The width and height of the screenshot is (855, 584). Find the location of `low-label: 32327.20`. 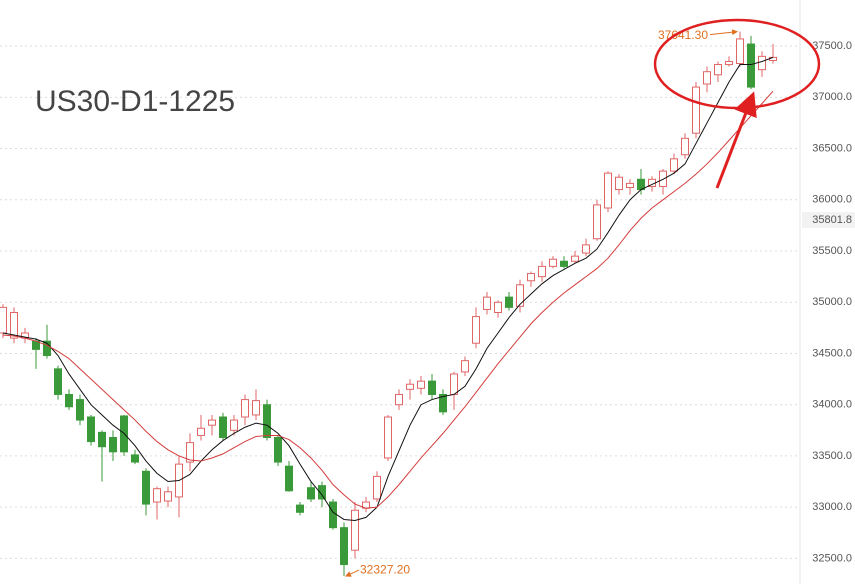

low-label: 32327.20 is located at coordinates (385, 569).